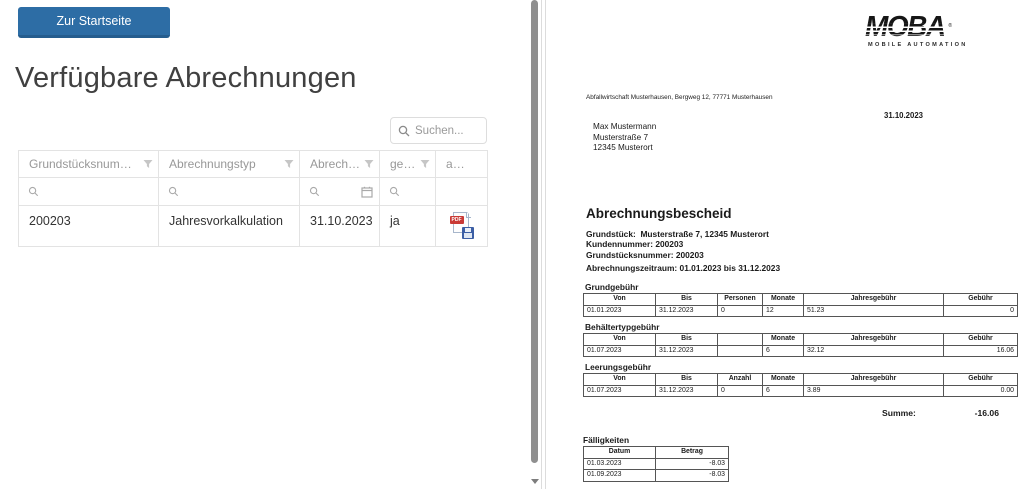  What do you see at coordinates (740, 350) in the screenshot?
I see `td-empty` at bounding box center [740, 350].